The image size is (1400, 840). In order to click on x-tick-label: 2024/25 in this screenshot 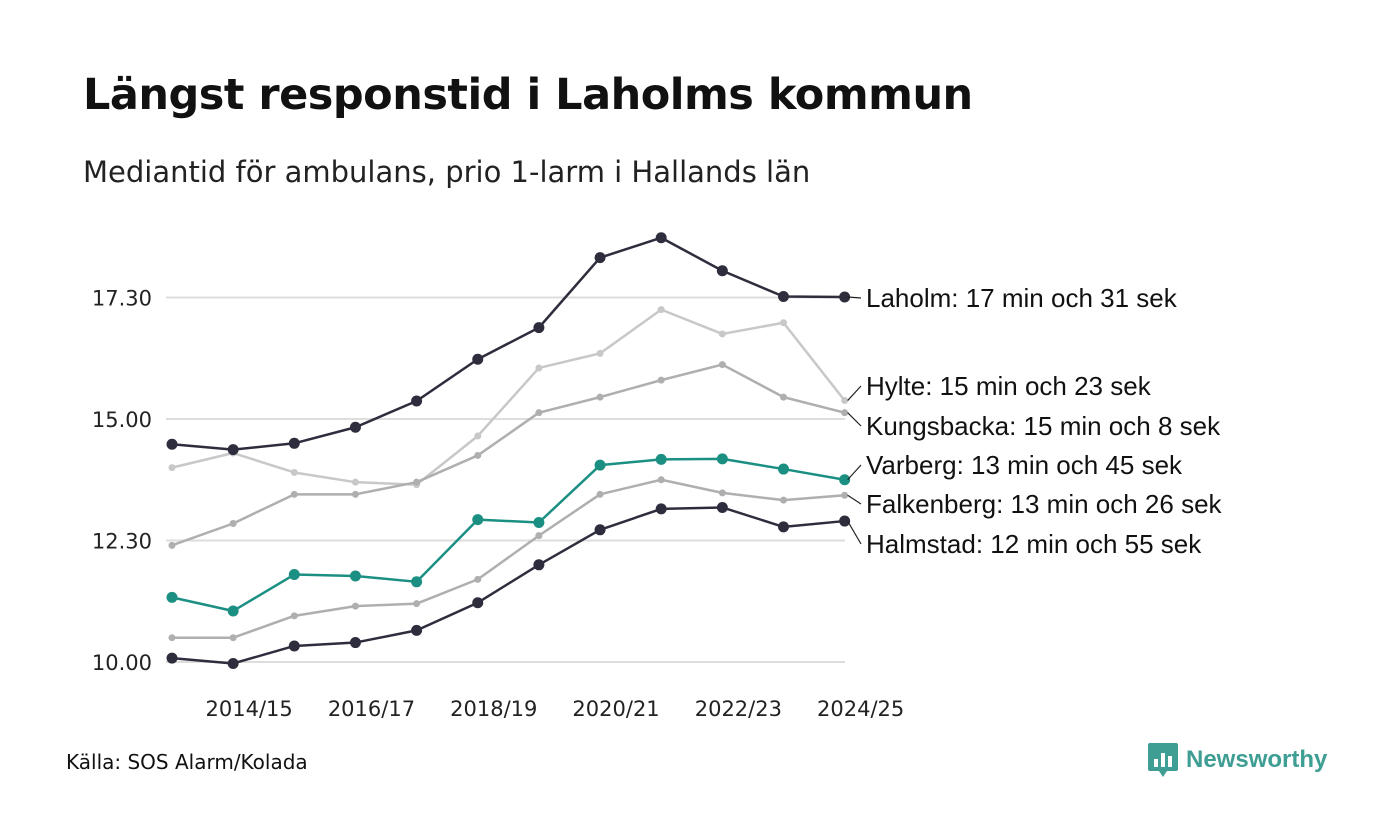, I will do `click(860, 709)`.